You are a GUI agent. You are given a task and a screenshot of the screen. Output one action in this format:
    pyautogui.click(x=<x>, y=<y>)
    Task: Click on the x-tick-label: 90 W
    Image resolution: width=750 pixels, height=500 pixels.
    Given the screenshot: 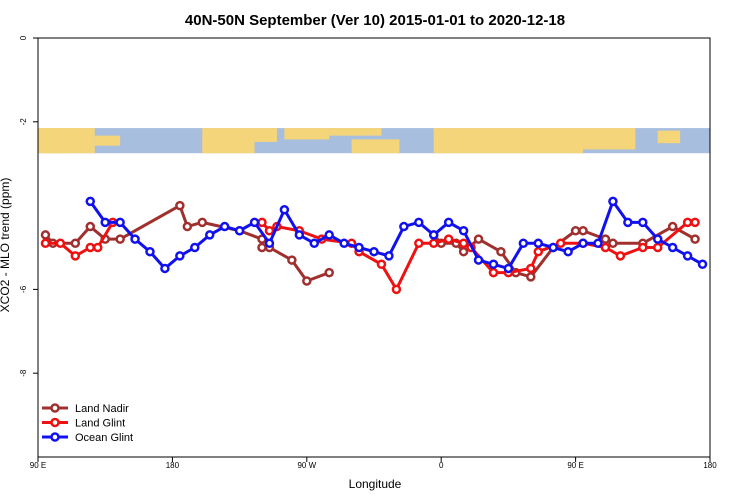 What is the action you would take?
    pyautogui.click(x=306, y=465)
    